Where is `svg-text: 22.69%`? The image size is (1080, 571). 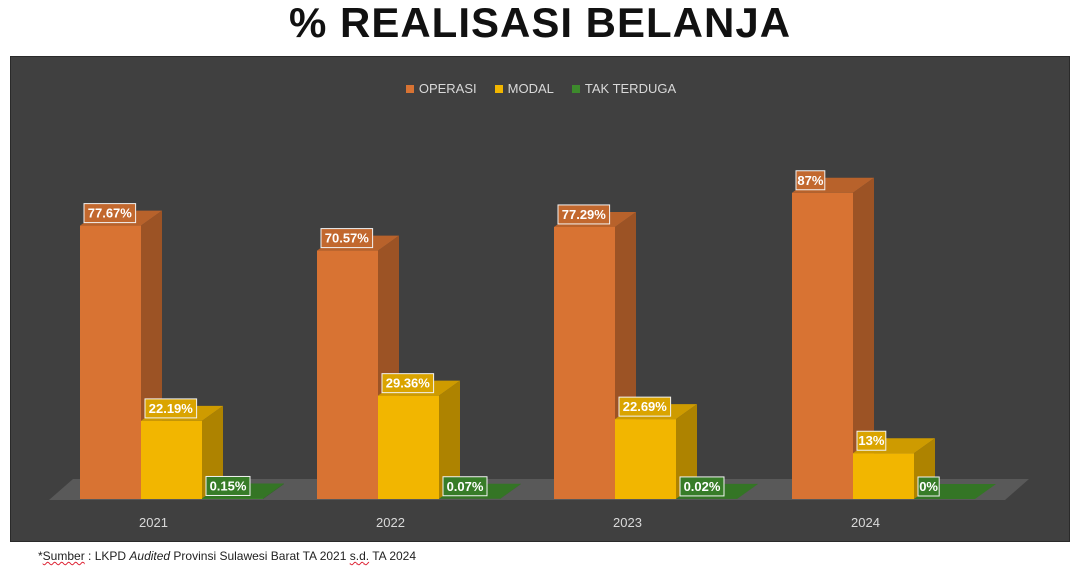 svg-text: 22.69% is located at coordinates (645, 406).